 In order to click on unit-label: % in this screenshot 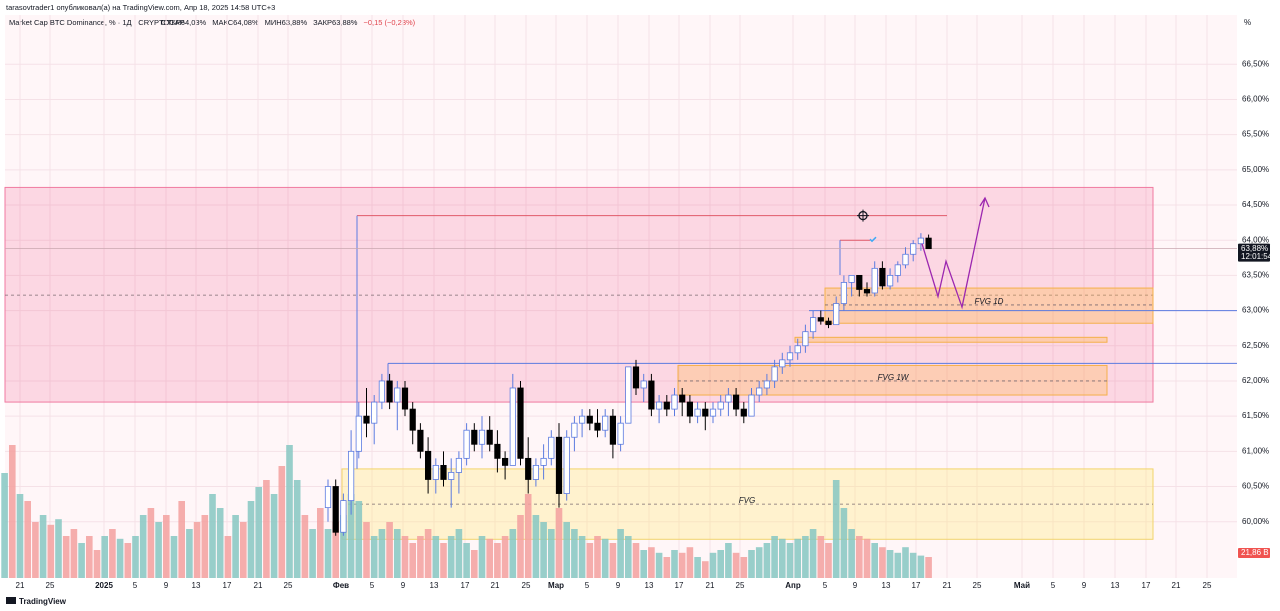, I will do `click(1247, 22)`.